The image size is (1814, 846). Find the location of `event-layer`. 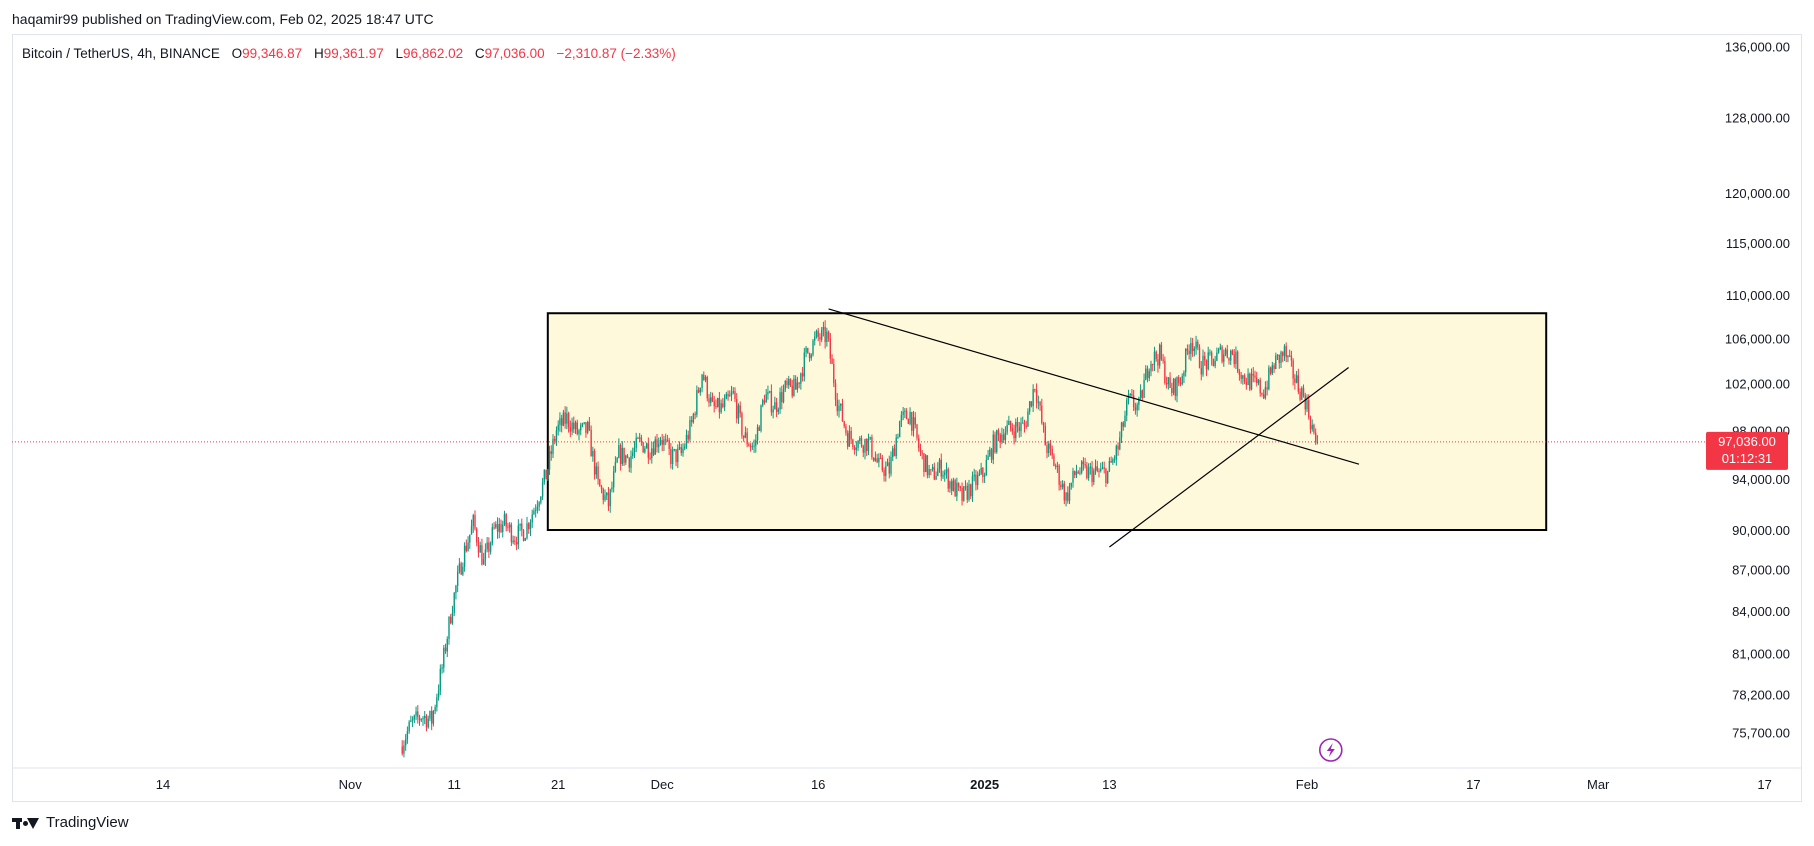

event-layer is located at coordinates (1331, 750).